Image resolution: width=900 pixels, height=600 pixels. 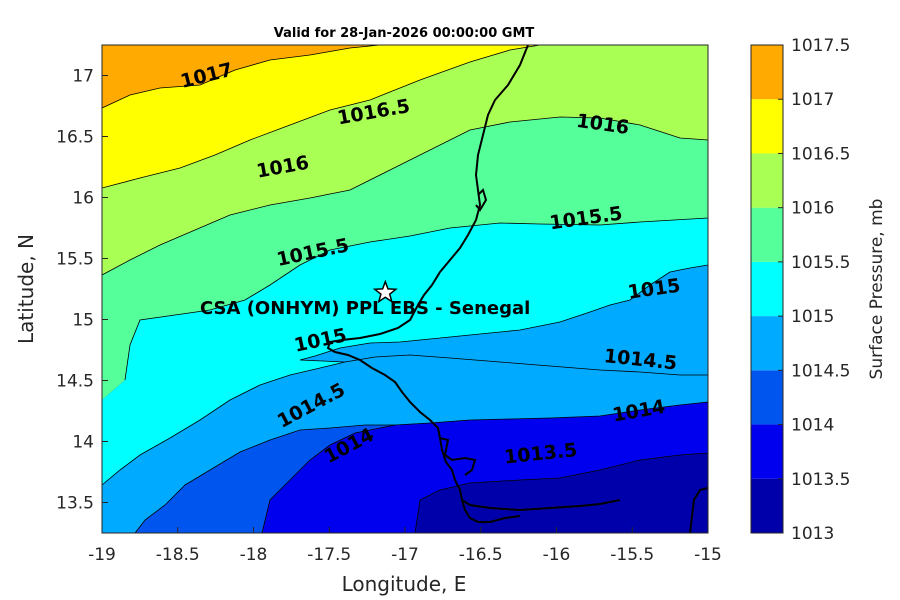 What do you see at coordinates (877, 289) in the screenshot?
I see `colorbar-label: Surface Pressure, mb` at bounding box center [877, 289].